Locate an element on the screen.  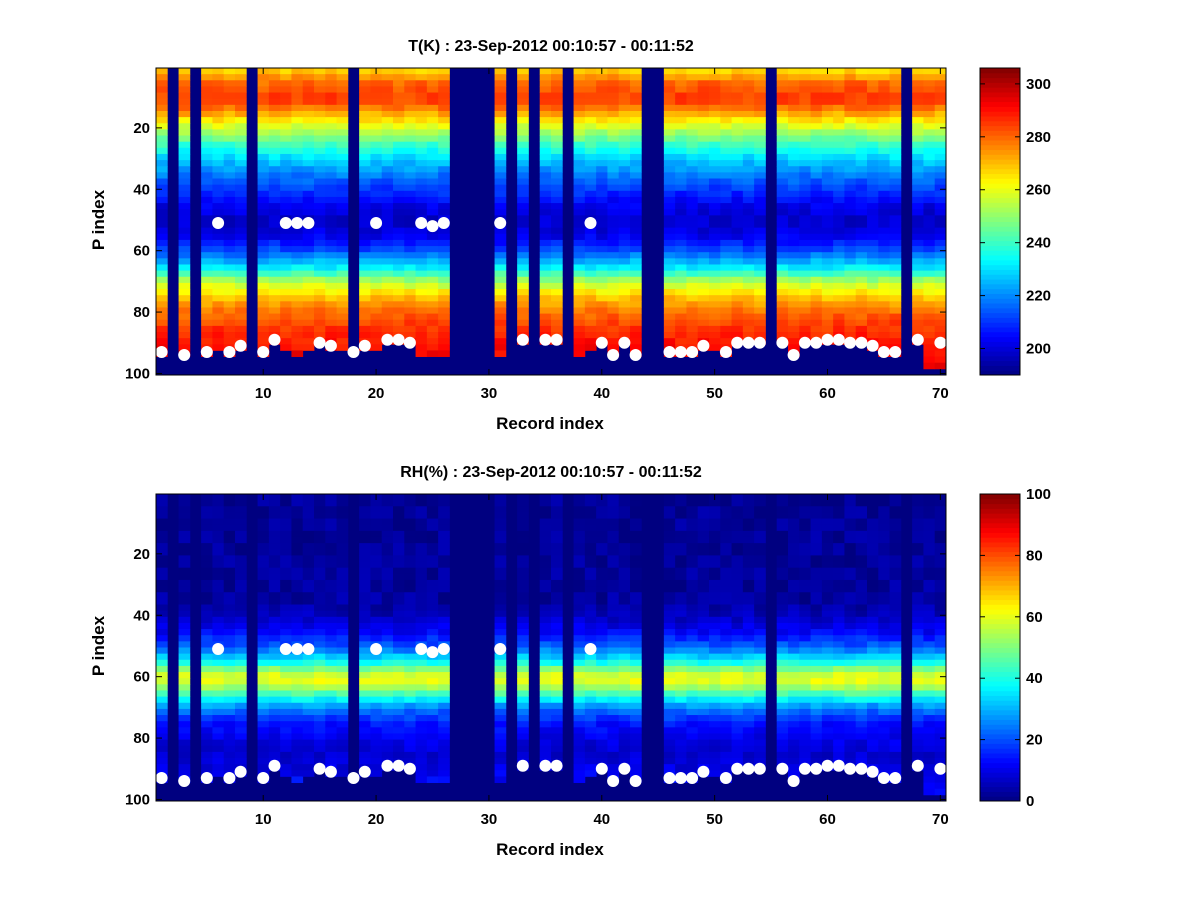
surface-marker is located at coordinates (601, 342).